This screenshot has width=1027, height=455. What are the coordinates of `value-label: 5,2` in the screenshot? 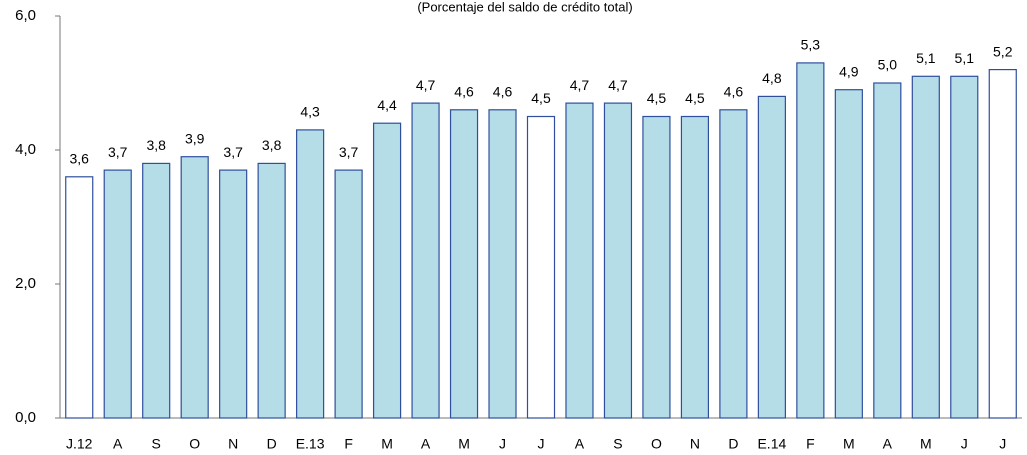 It's located at (1003, 51).